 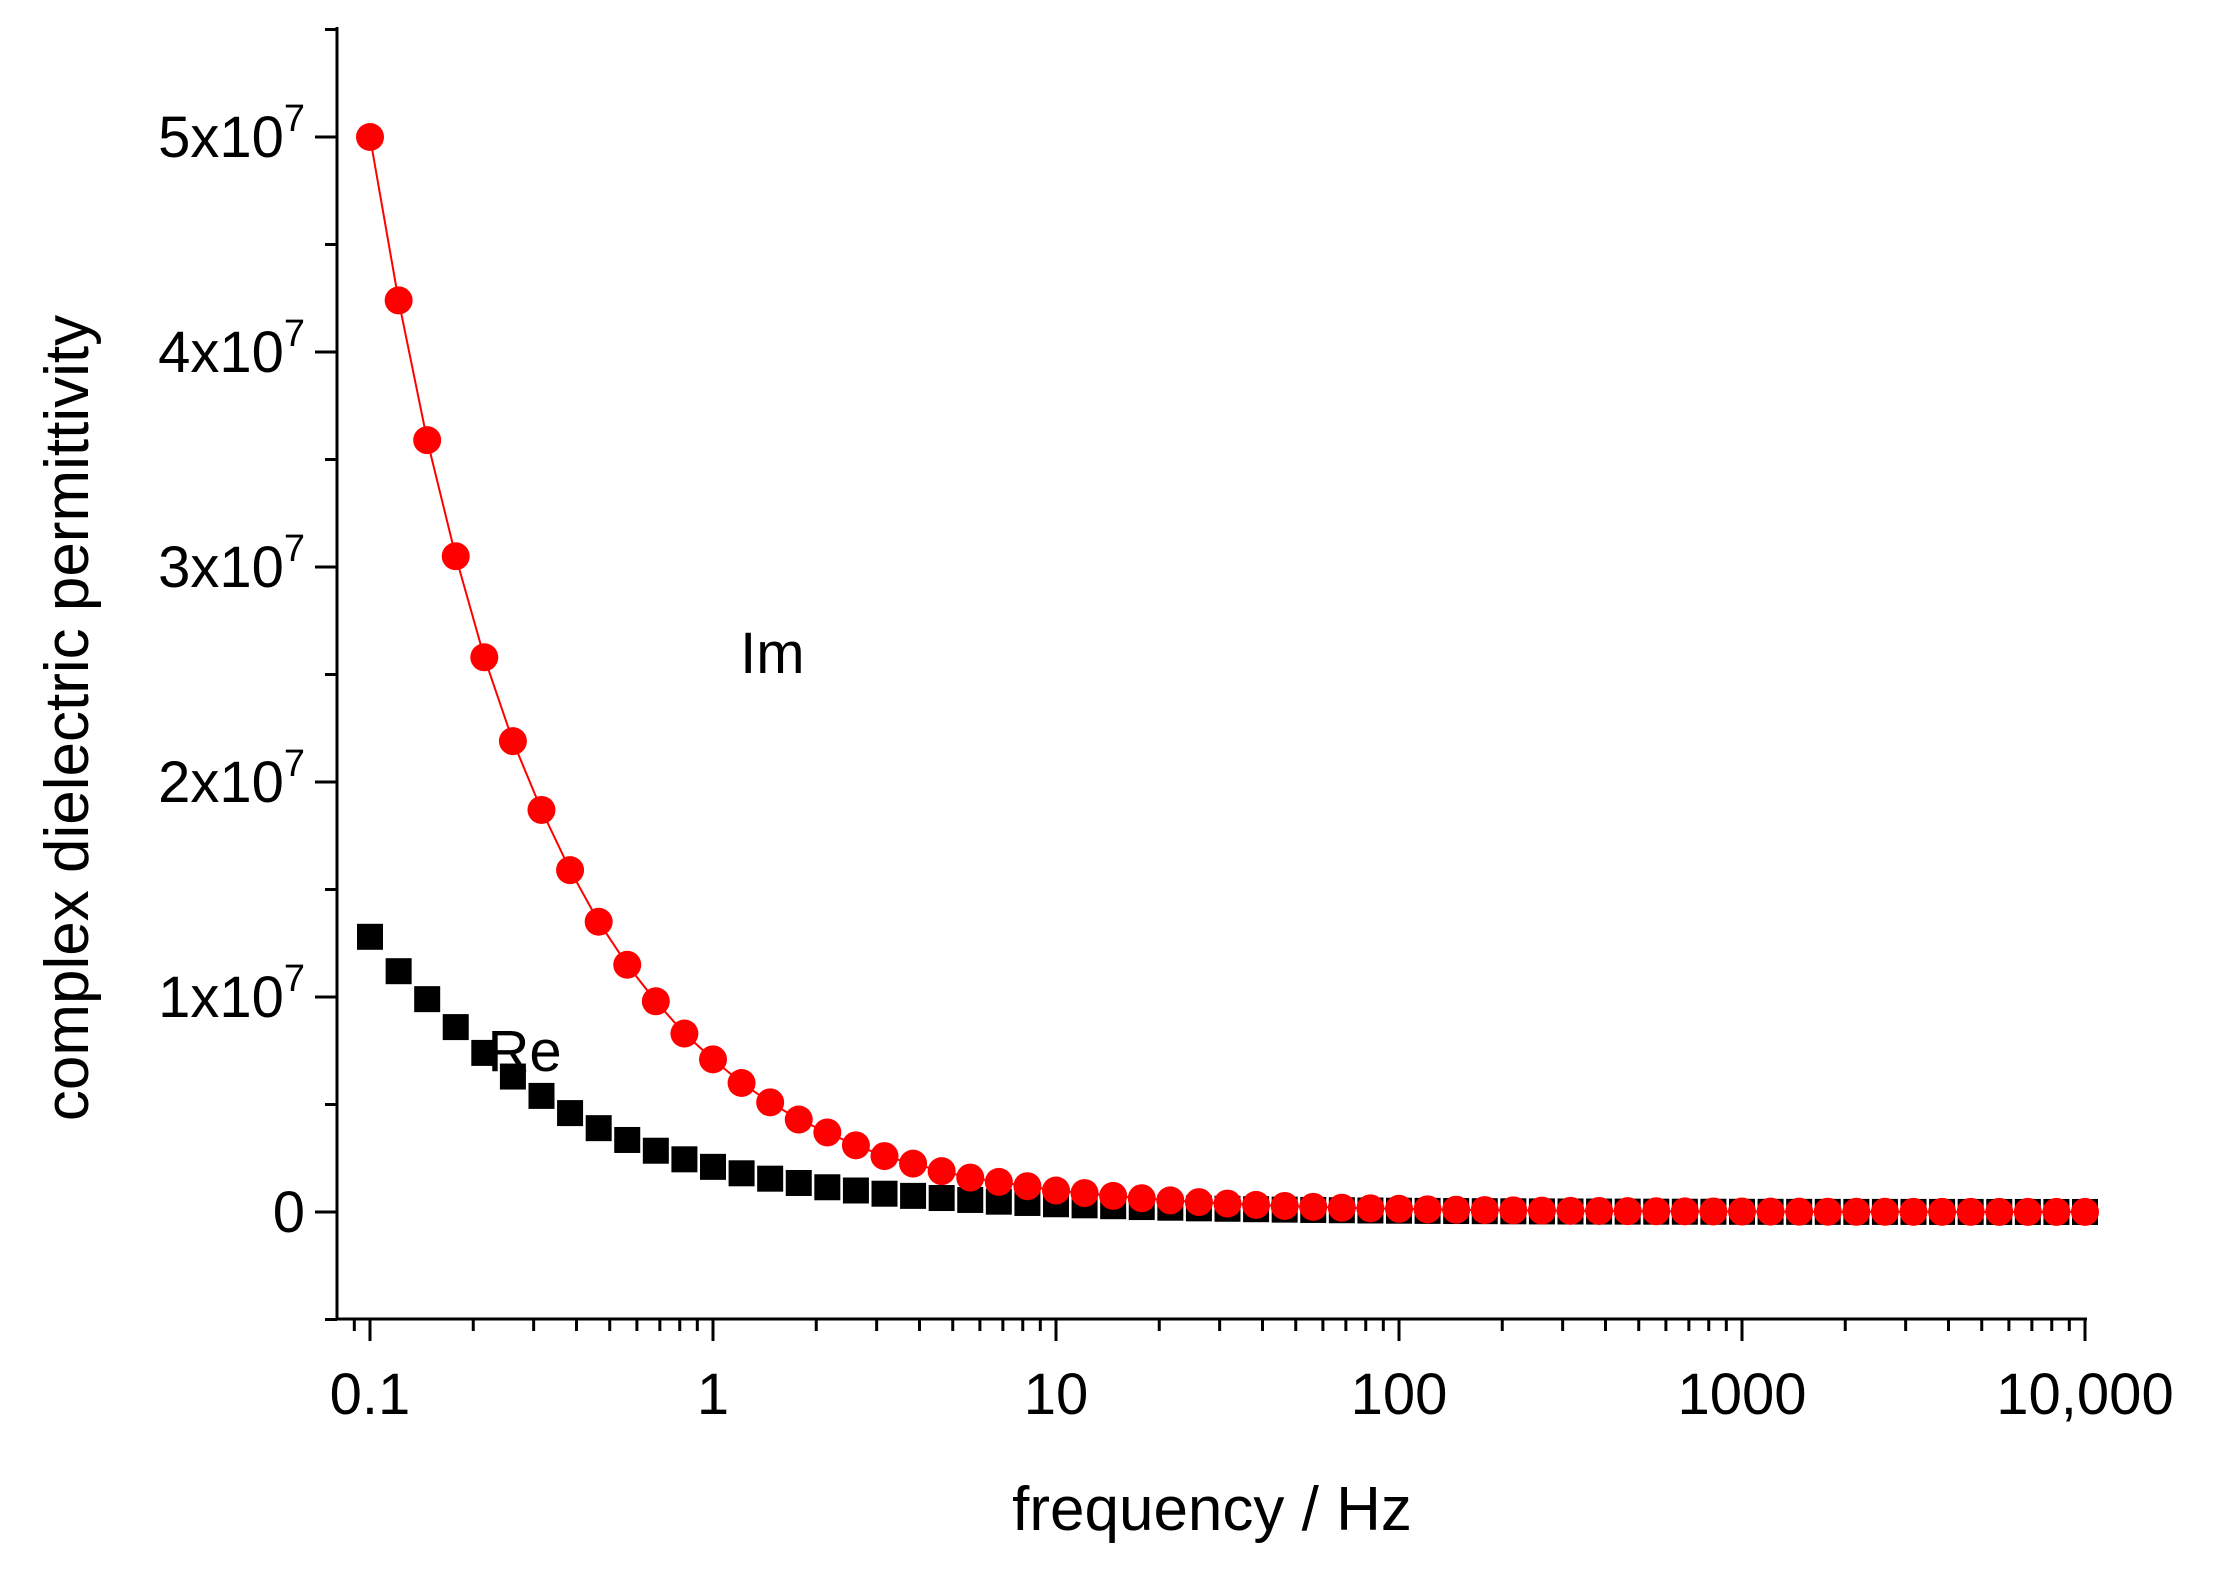 I want to click on series-label-im: Im, so click(x=772, y=653).